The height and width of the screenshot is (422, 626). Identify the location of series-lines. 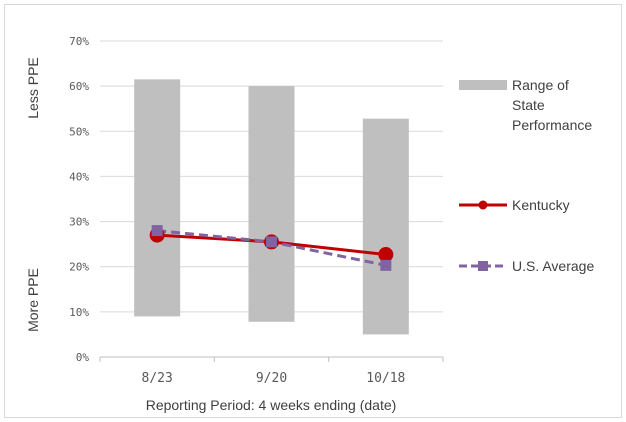
(271, 248).